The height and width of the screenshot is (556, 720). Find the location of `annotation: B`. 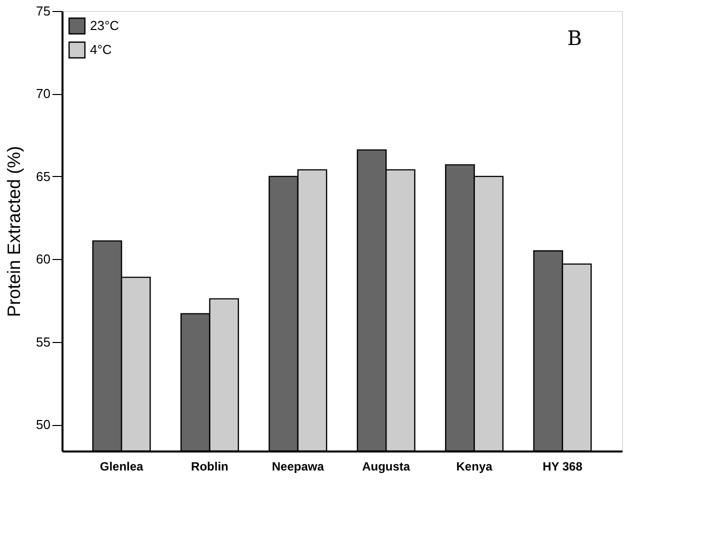

annotation: B is located at coordinates (574, 38).